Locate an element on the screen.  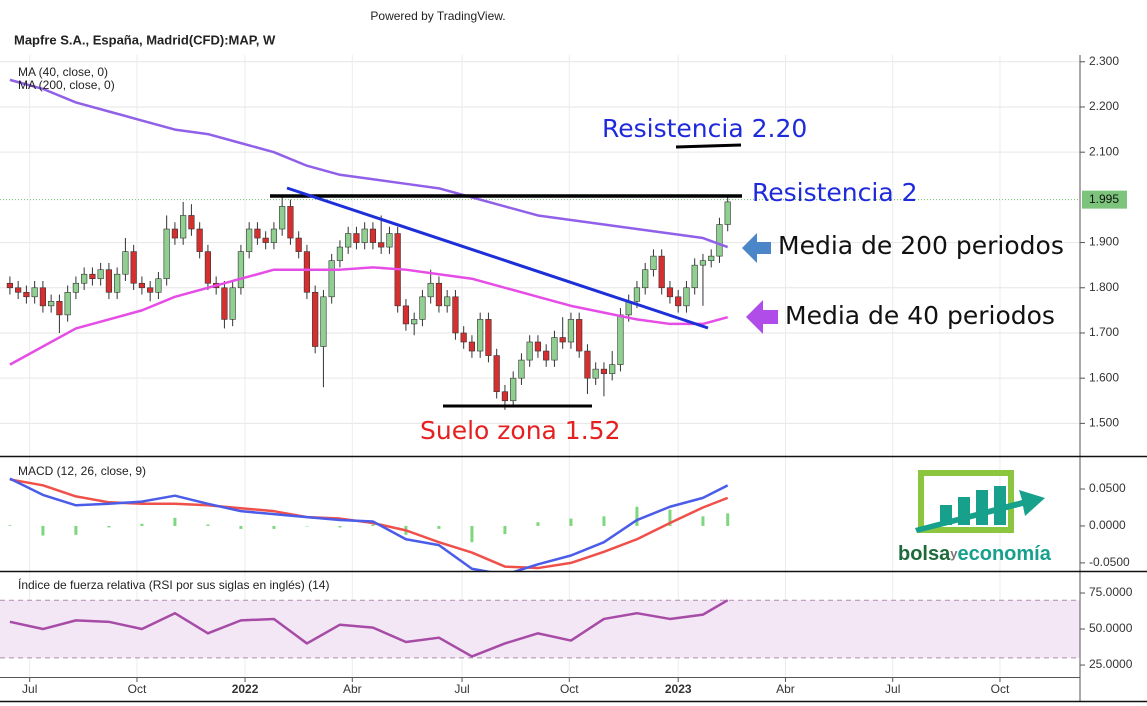
x-tick-label: Oct is located at coordinates (569, 689).